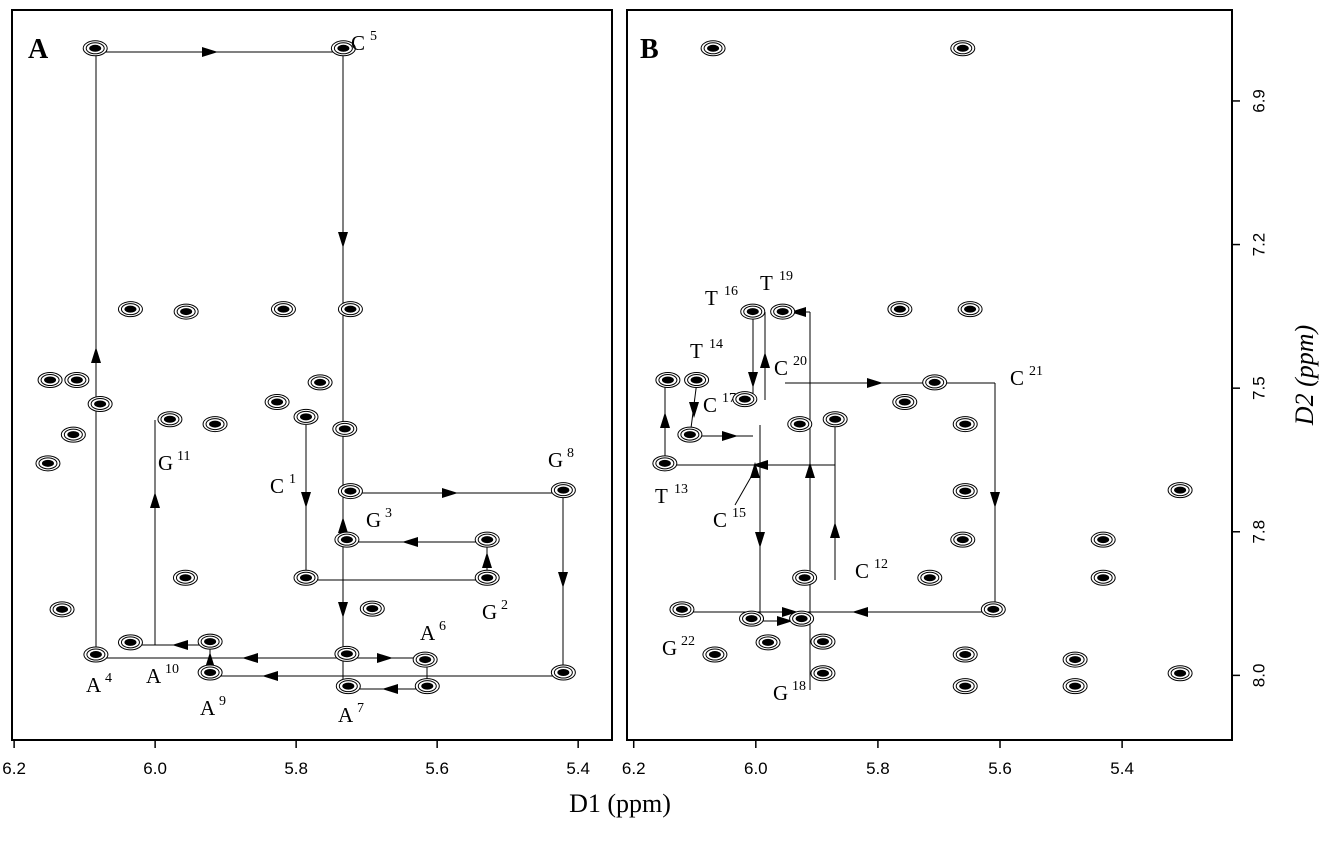  What do you see at coordinates (108, 678) in the screenshot?
I see `peak-label-sup: 4` at bounding box center [108, 678].